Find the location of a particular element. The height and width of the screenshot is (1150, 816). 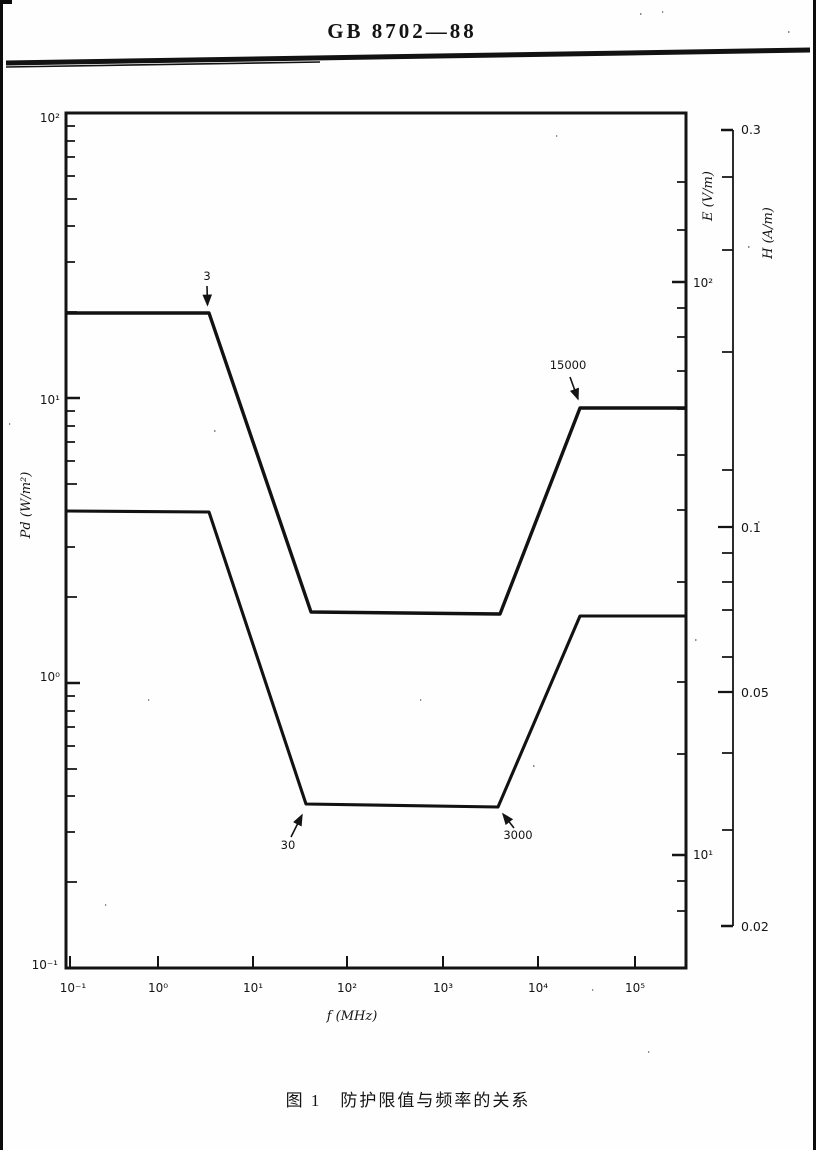

figure-caption: 图 1 防护限值与频率的关系 is located at coordinates (408, 1100).